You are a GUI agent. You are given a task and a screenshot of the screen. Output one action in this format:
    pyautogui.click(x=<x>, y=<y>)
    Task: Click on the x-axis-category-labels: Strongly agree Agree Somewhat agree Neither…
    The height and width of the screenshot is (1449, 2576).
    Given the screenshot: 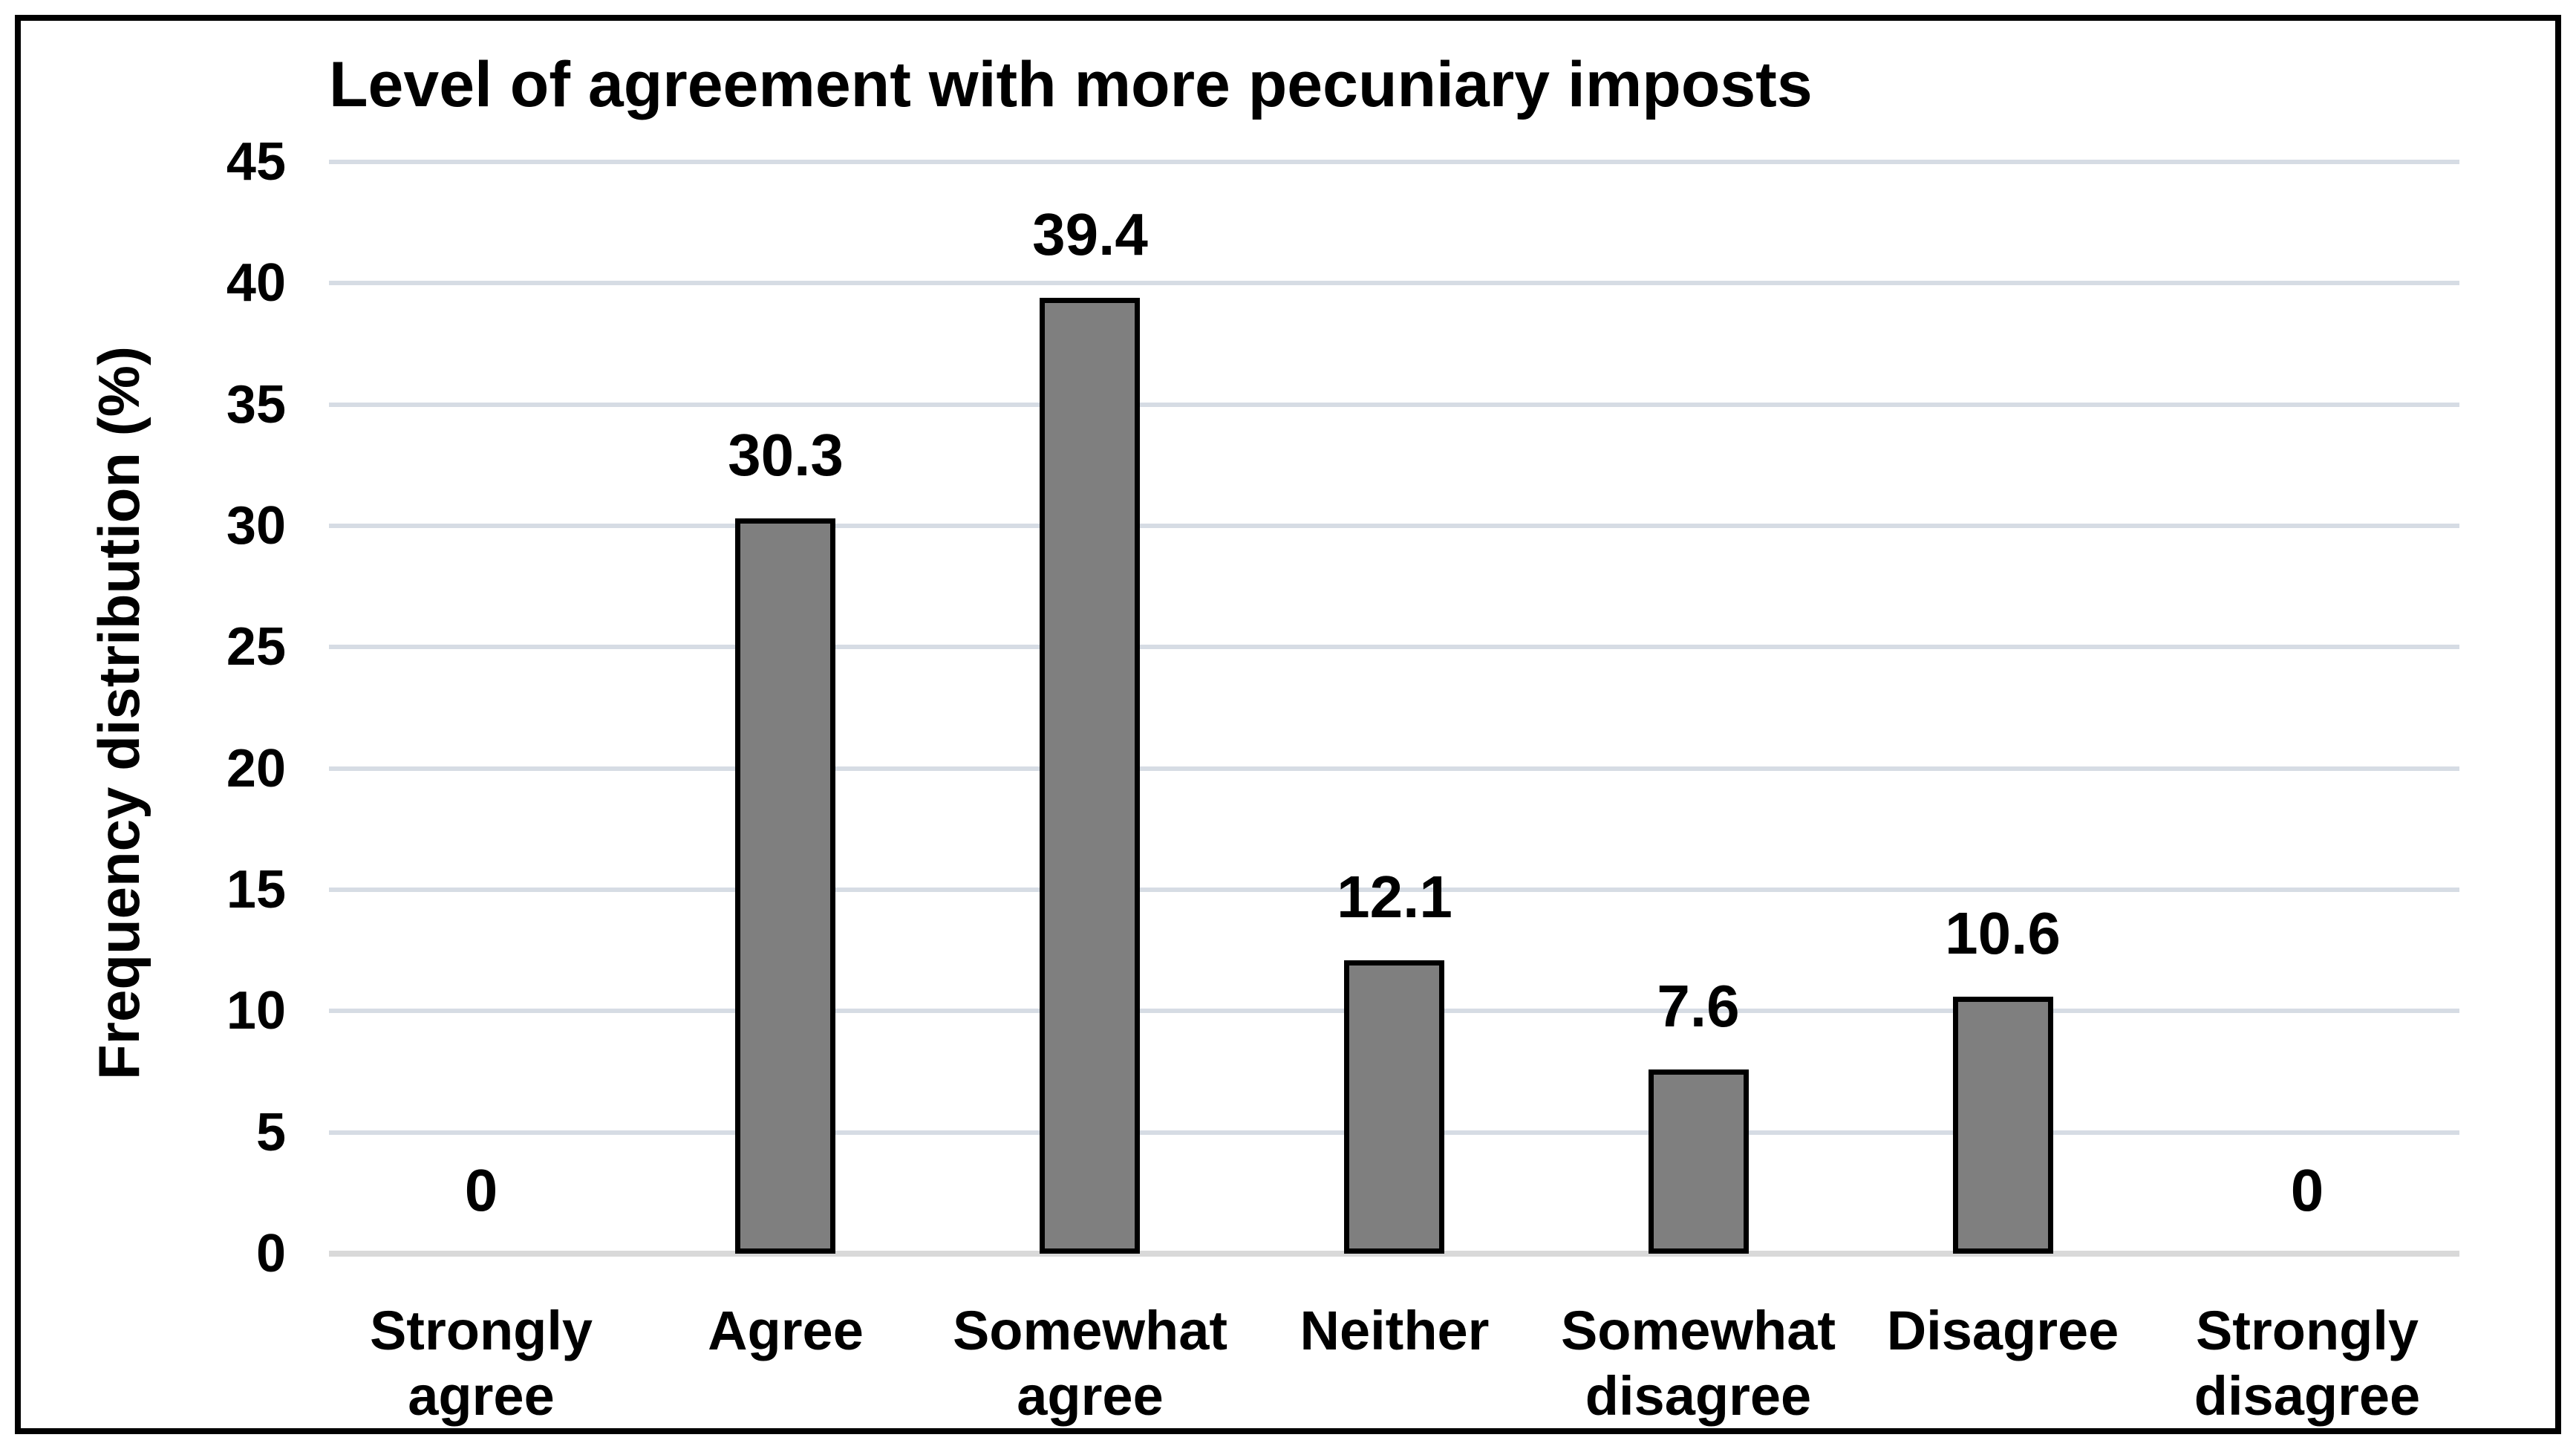 What is the action you would take?
    pyautogui.click(x=1394, y=1368)
    